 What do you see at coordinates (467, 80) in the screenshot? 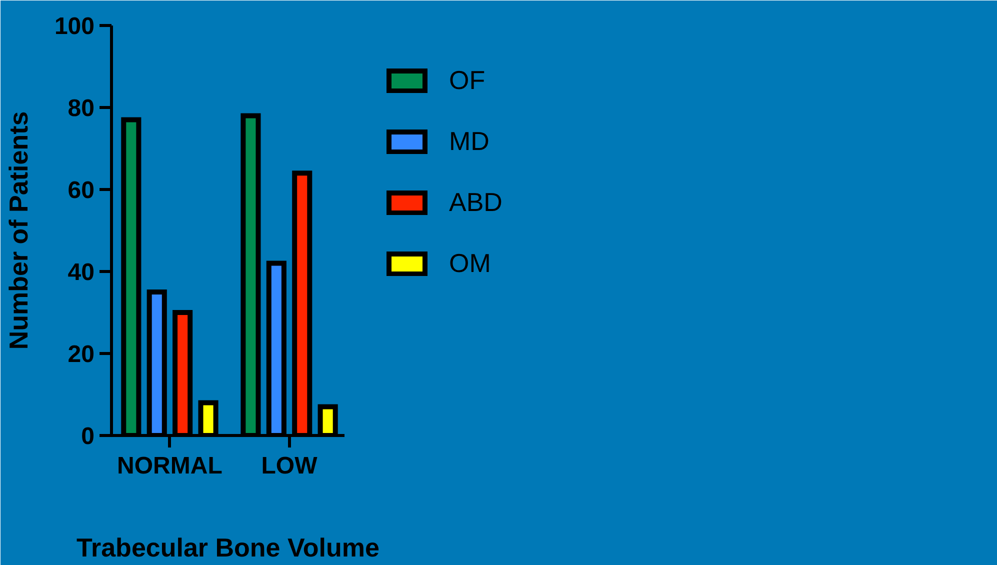
I see `legend-label: OF` at bounding box center [467, 80].